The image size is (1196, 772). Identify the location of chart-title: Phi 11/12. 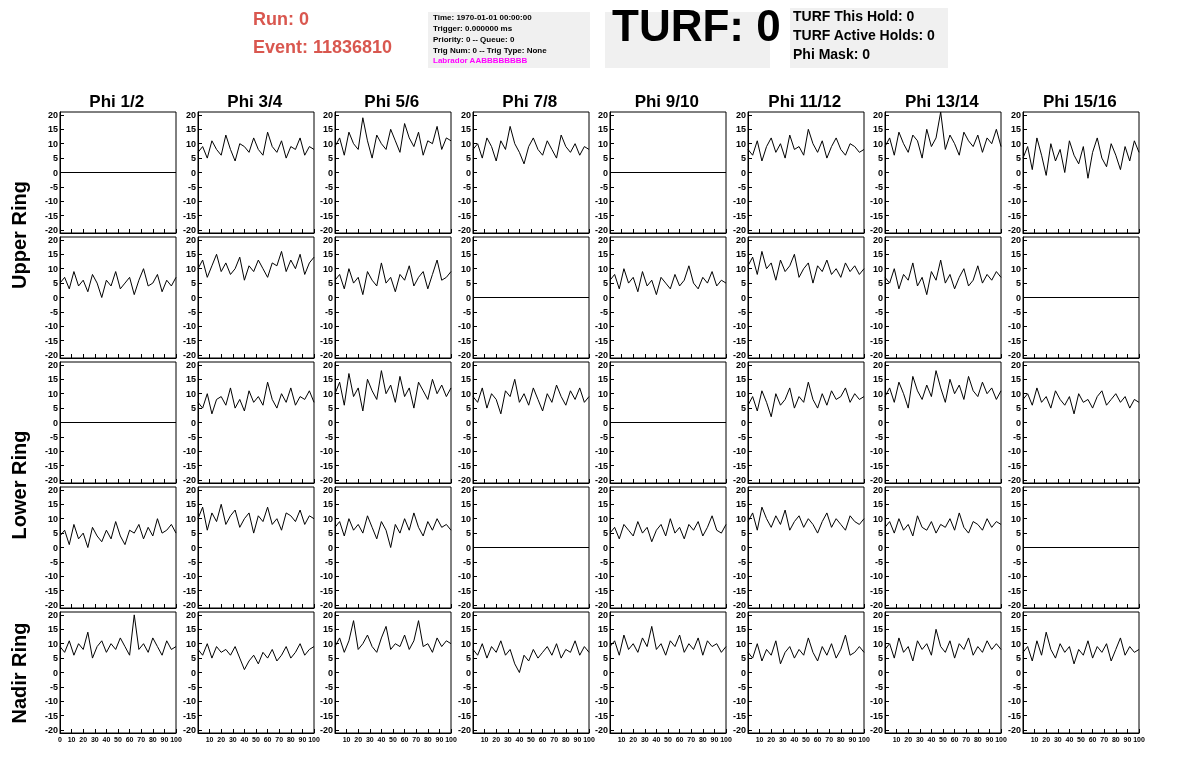
(804, 101).